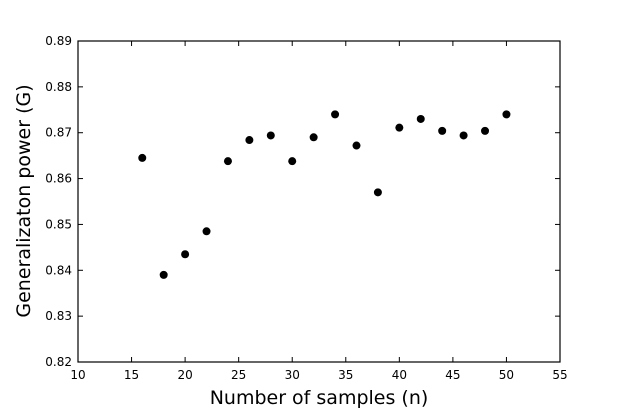  What do you see at coordinates (58, 133) in the screenshot?
I see `y-tick-label: 0.87` at bounding box center [58, 133].